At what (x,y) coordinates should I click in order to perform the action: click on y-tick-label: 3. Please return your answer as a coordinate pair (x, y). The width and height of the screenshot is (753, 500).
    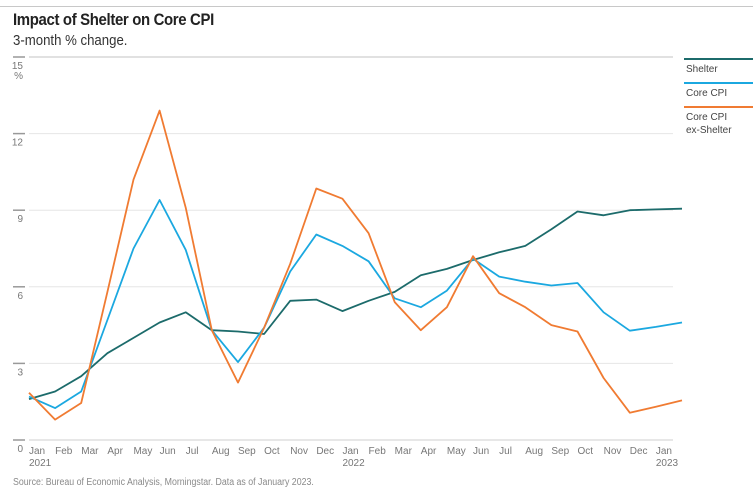
    Looking at the image, I should click on (20, 372).